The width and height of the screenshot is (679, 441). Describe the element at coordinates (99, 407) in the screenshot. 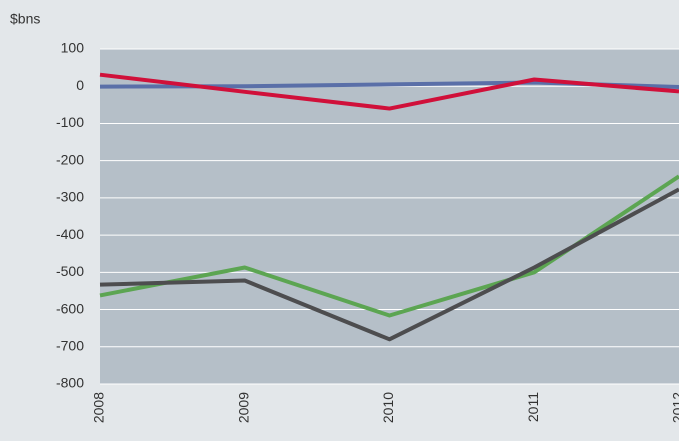

I see `x-tick-label: 2008` at that location.